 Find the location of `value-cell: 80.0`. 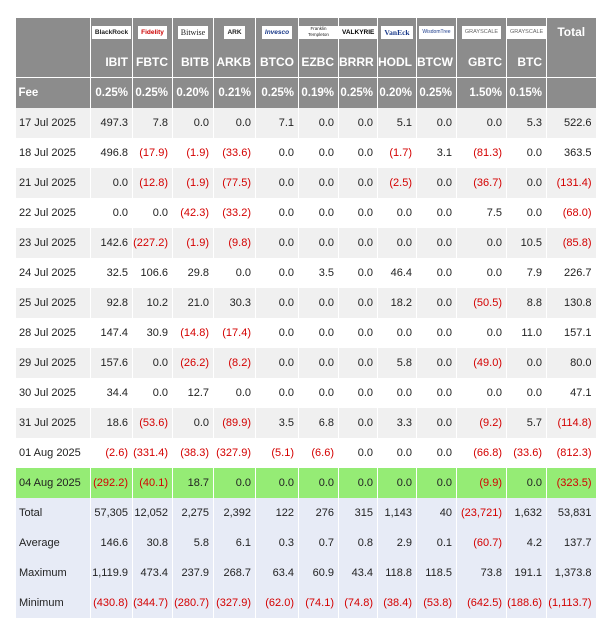

value-cell: 80.0 is located at coordinates (571, 363).